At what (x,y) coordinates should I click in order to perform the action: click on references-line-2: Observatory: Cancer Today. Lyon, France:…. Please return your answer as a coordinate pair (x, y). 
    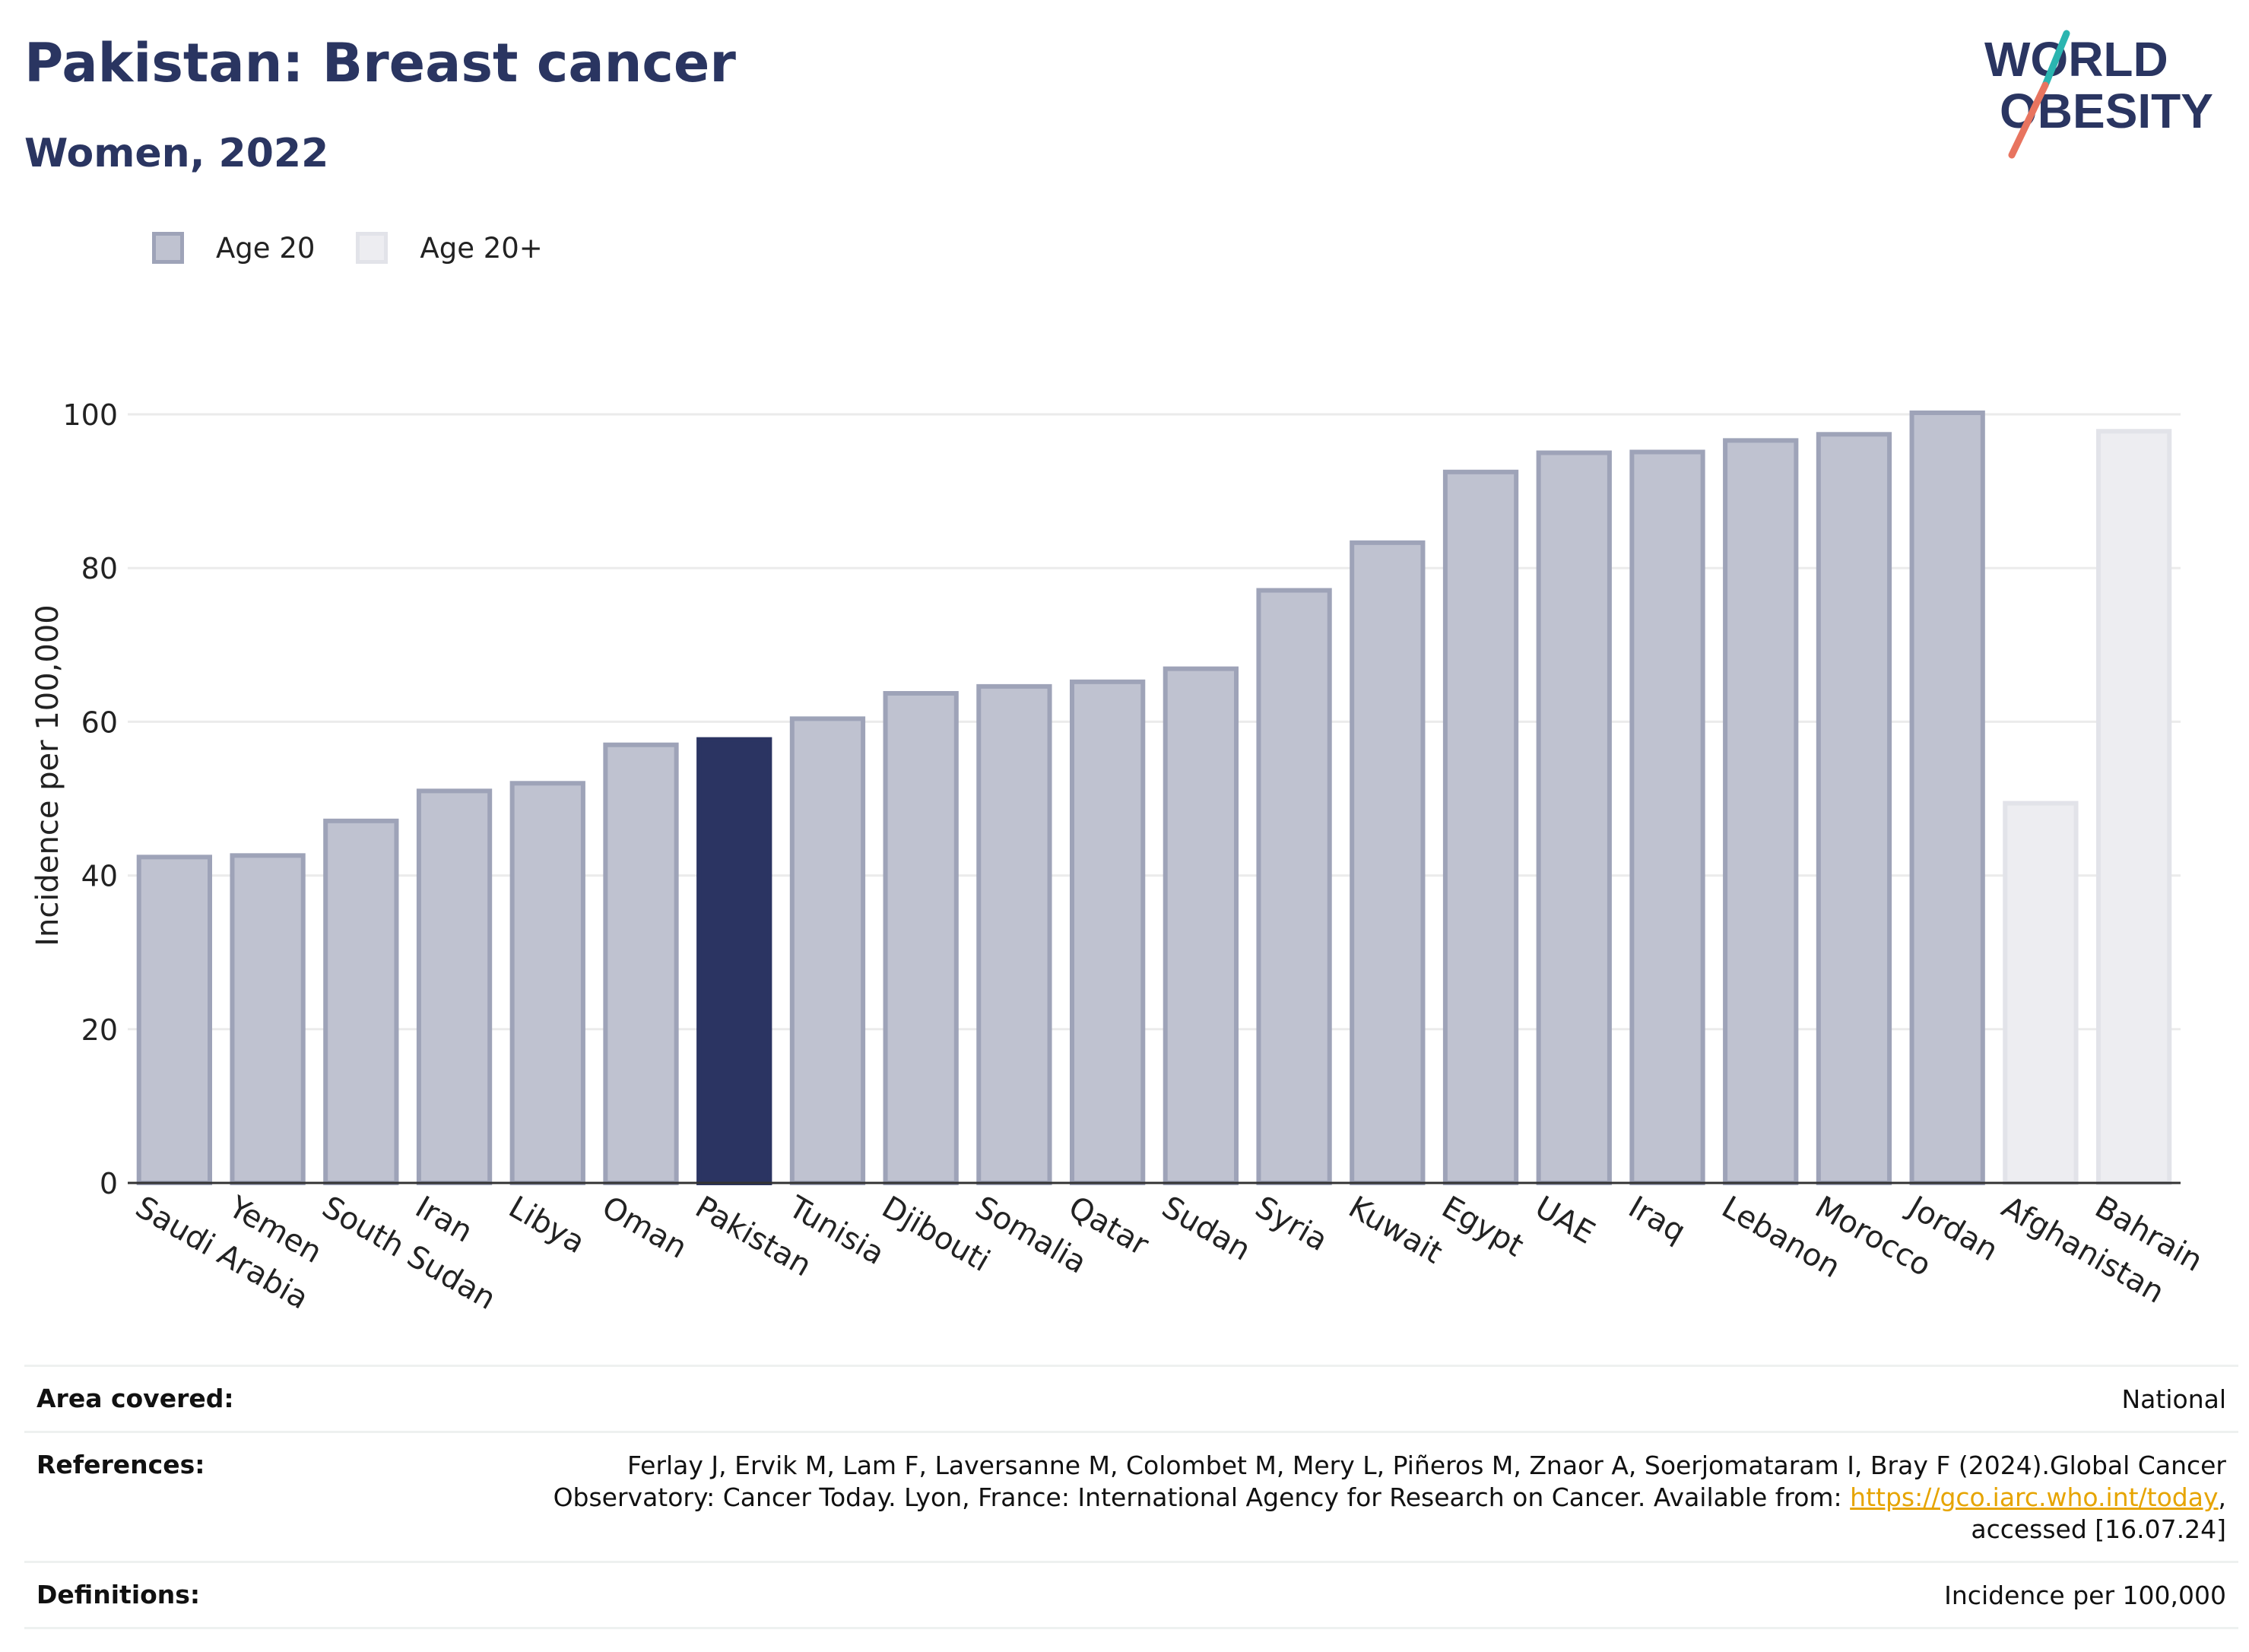
    Looking at the image, I should click on (1202, 1497).